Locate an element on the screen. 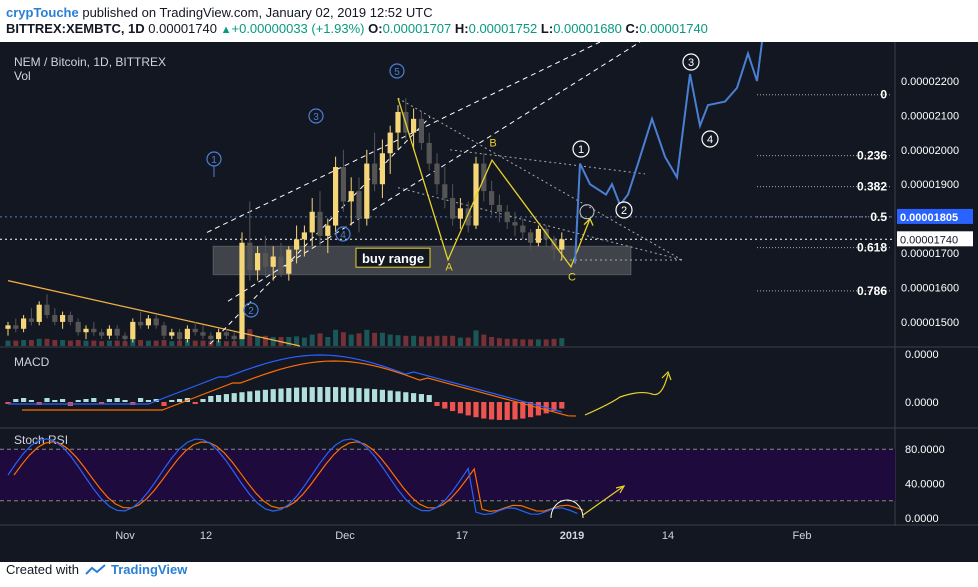 The image size is (978, 587). rsi-axis-label: 40.0000 is located at coordinates (925, 485).